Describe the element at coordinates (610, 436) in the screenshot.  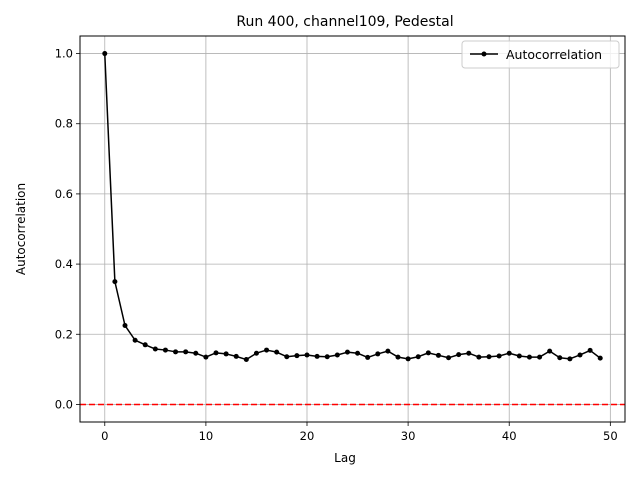
I see `x-tick-label: 50` at that location.